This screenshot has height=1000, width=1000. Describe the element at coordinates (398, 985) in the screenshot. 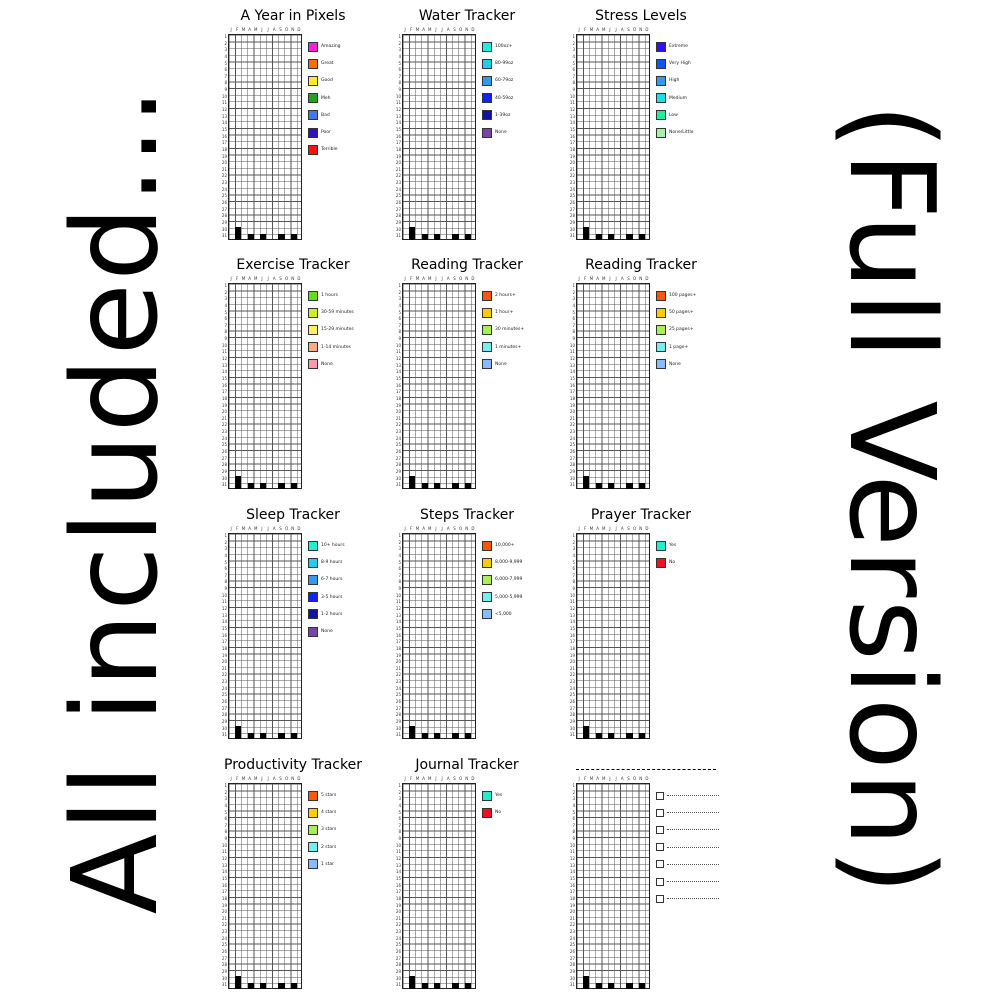

I see `day-label: 31` at that location.